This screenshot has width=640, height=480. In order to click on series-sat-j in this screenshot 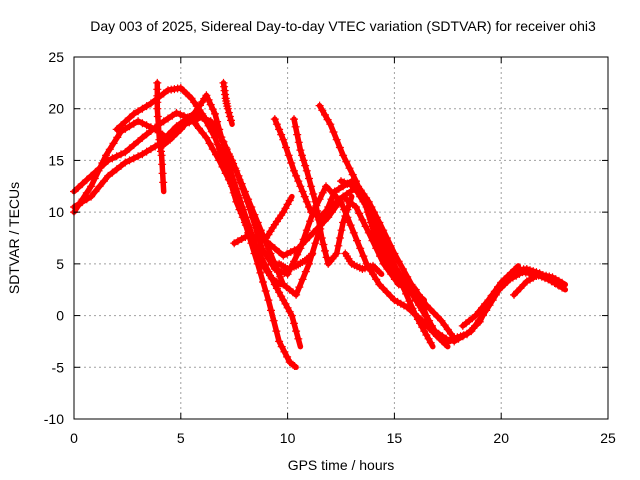, I will do `click(386, 263)`.